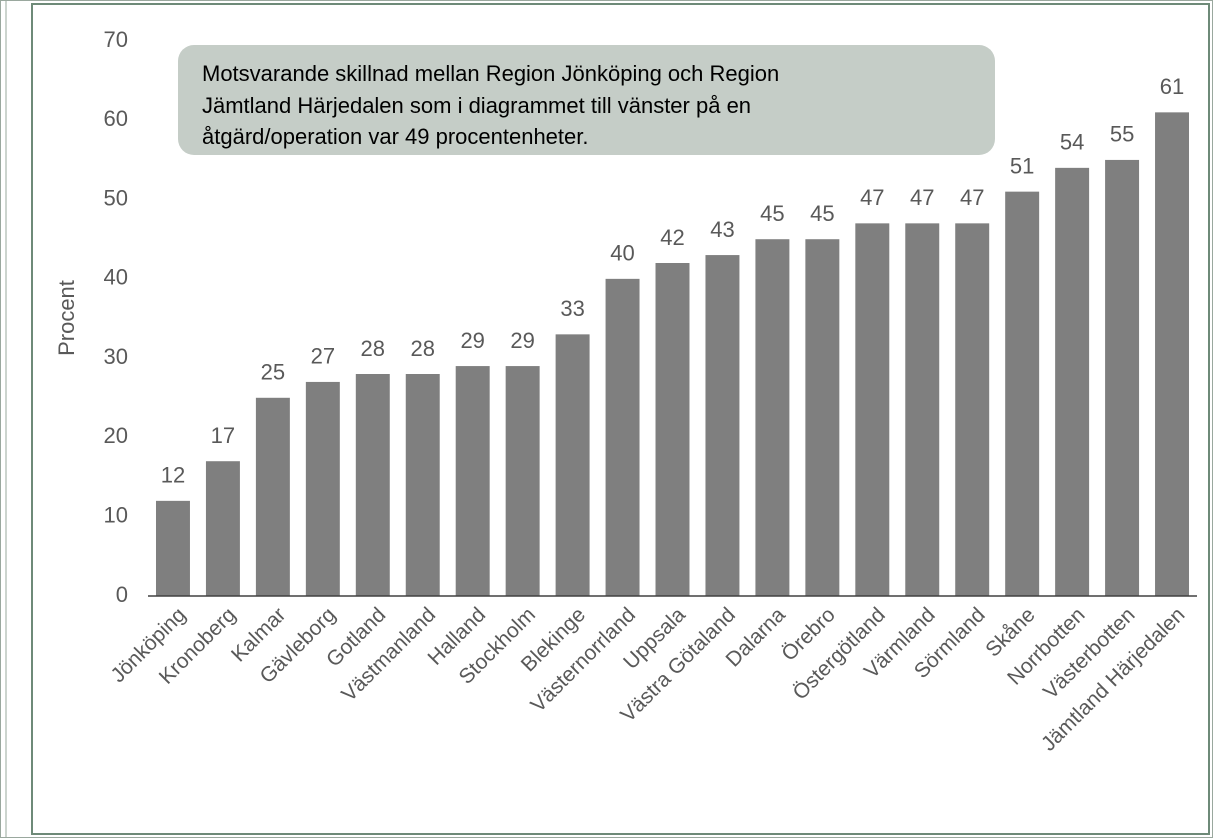 This screenshot has height=838, width=1213. What do you see at coordinates (572, 308) in the screenshot?
I see `value-label: 33` at bounding box center [572, 308].